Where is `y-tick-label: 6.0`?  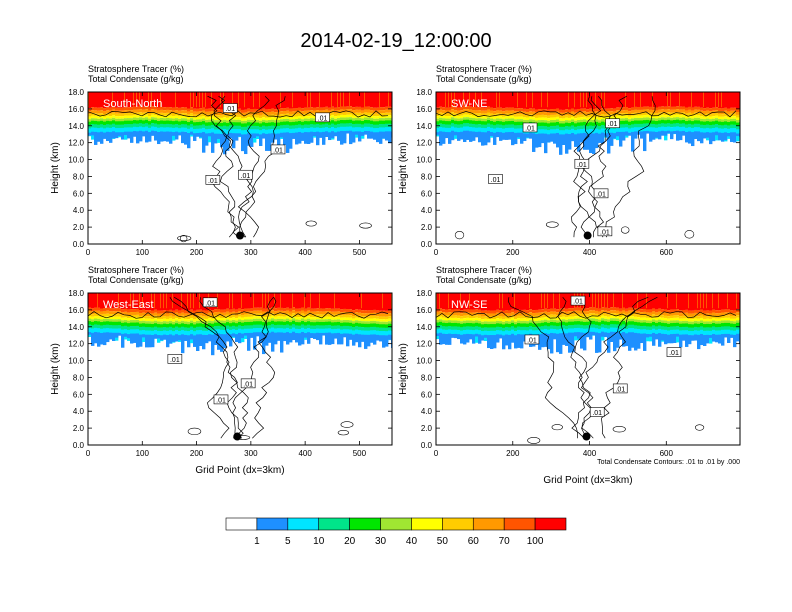 y-tick-label: 6.0 is located at coordinates (427, 394).